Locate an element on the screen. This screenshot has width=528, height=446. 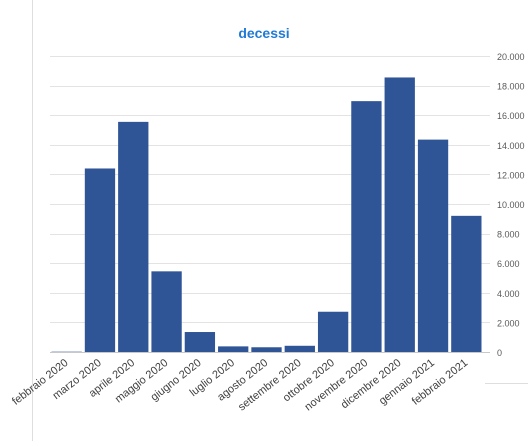
chart-title: decessi is located at coordinates (263, 33).